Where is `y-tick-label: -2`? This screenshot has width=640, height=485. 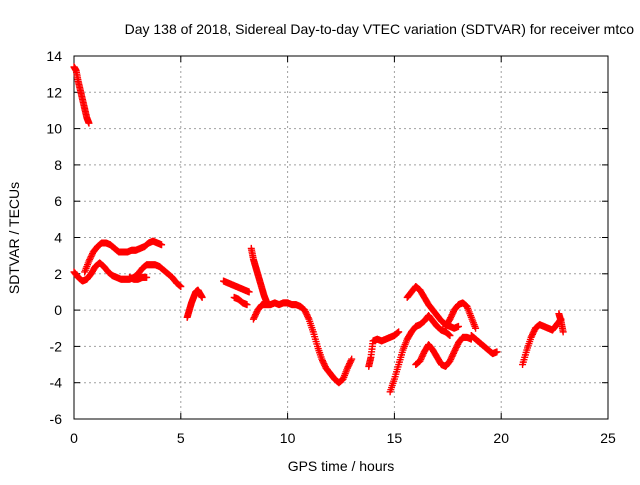
y-tick-label: -2 is located at coordinates (56, 346).